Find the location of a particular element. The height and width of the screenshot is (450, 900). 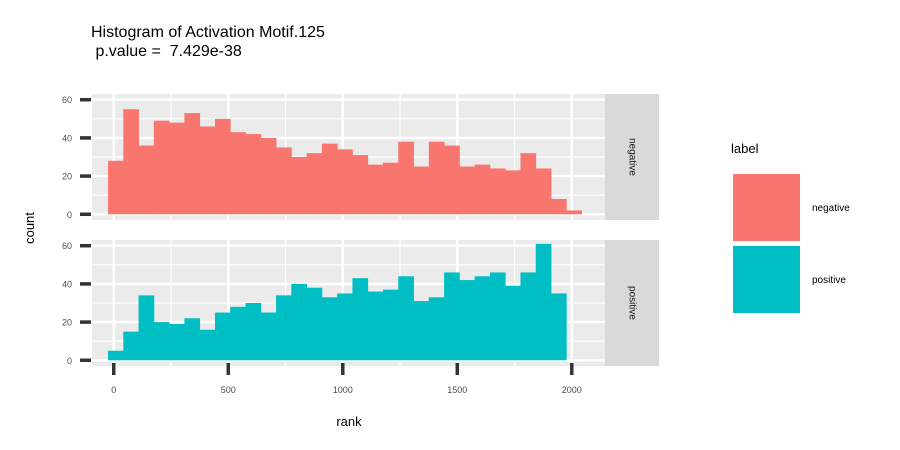

legend: label negative positive is located at coordinates (790, 227).